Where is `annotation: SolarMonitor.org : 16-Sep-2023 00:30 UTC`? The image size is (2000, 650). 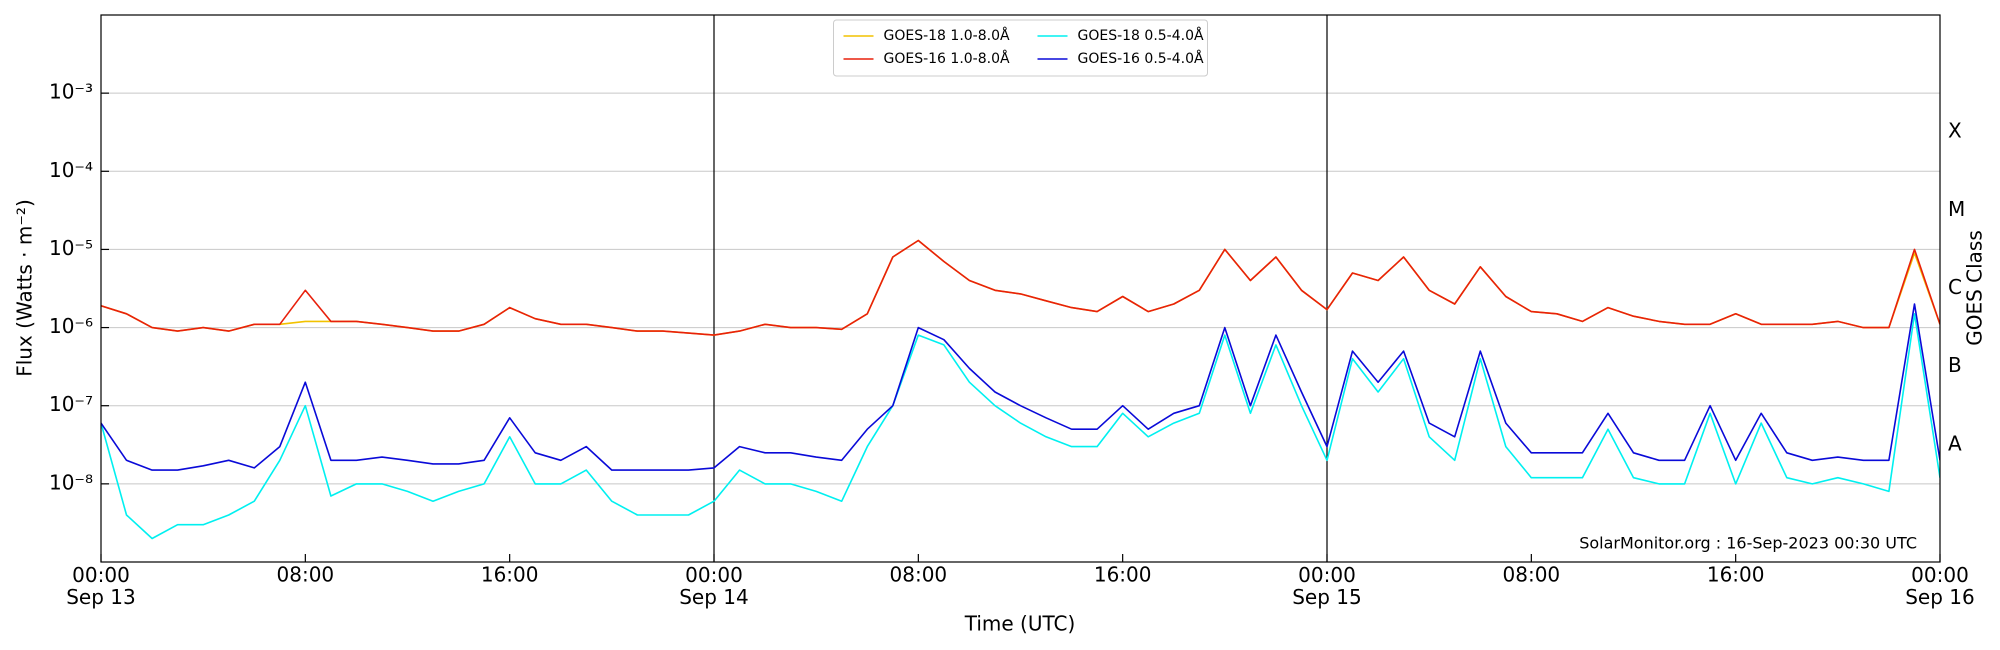
annotation: SolarMonitor.org : 16-Sep-2023 00:30 UTC is located at coordinates (1748, 543).